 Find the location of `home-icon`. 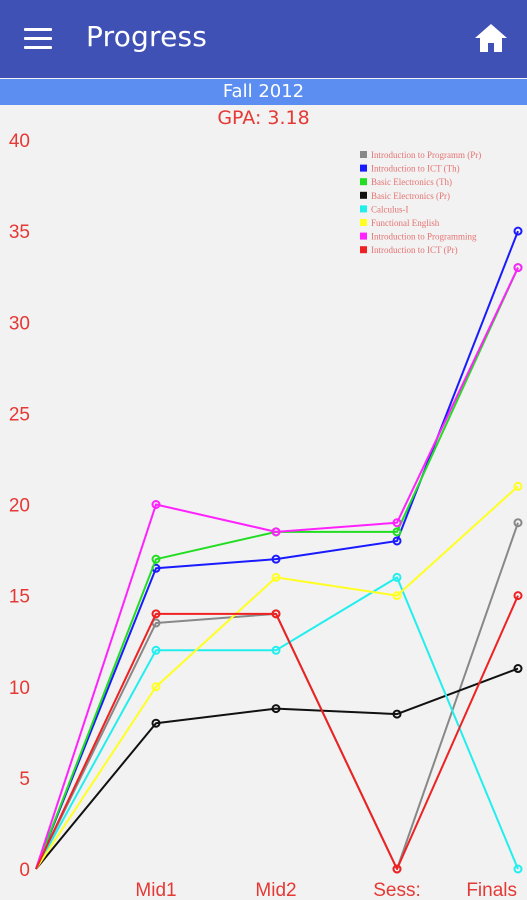

home-icon is located at coordinates (491, 38).